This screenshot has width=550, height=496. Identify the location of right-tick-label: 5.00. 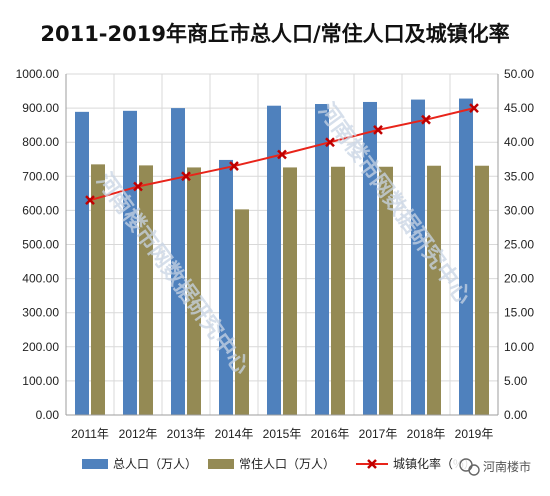
(516, 381).